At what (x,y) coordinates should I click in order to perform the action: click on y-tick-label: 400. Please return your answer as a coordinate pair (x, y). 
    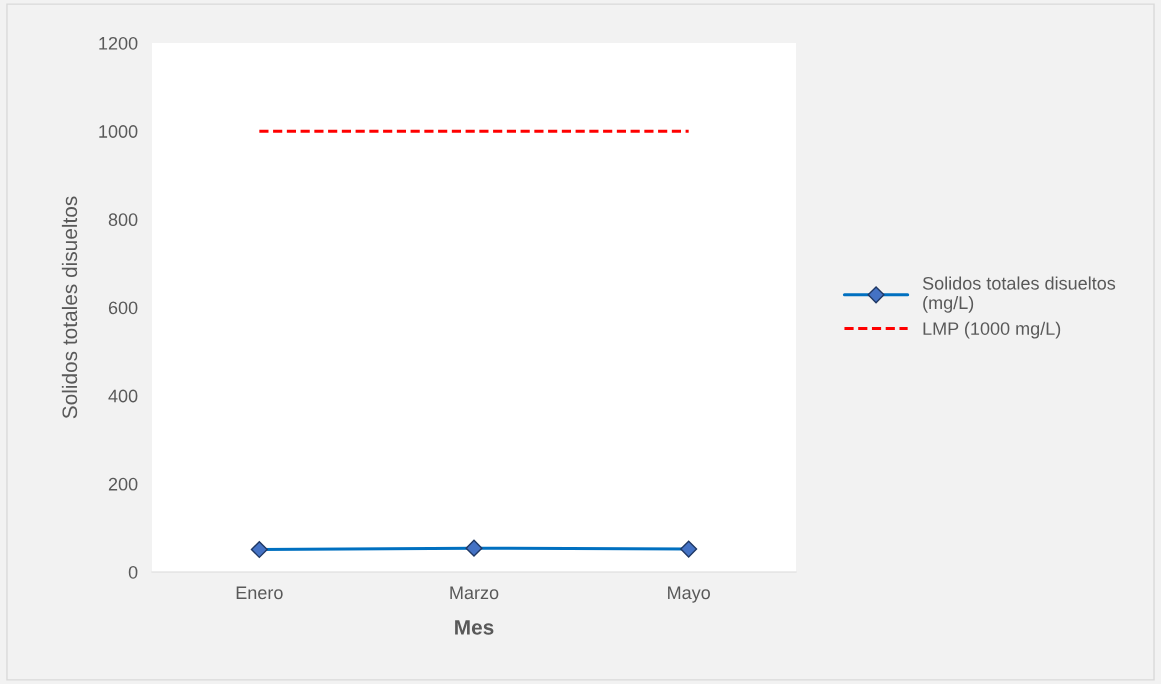
    Looking at the image, I should click on (123, 396).